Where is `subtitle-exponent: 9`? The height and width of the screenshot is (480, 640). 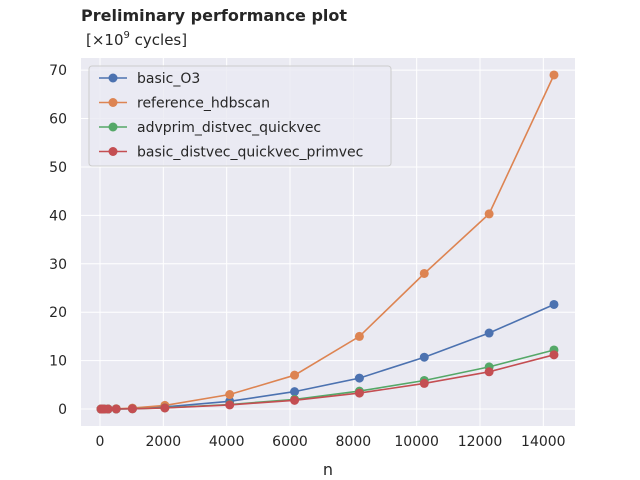 subtitle-exponent: 9 is located at coordinates (126, 35).